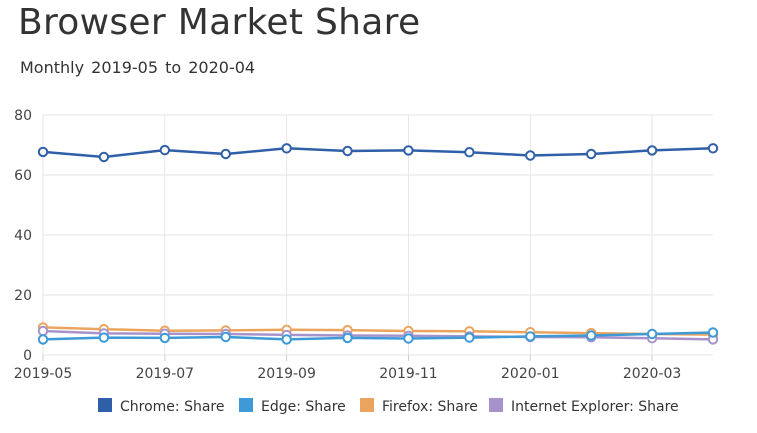  Describe the element at coordinates (172, 407) in the screenshot. I see `legend-label: Chrome: Share` at that location.